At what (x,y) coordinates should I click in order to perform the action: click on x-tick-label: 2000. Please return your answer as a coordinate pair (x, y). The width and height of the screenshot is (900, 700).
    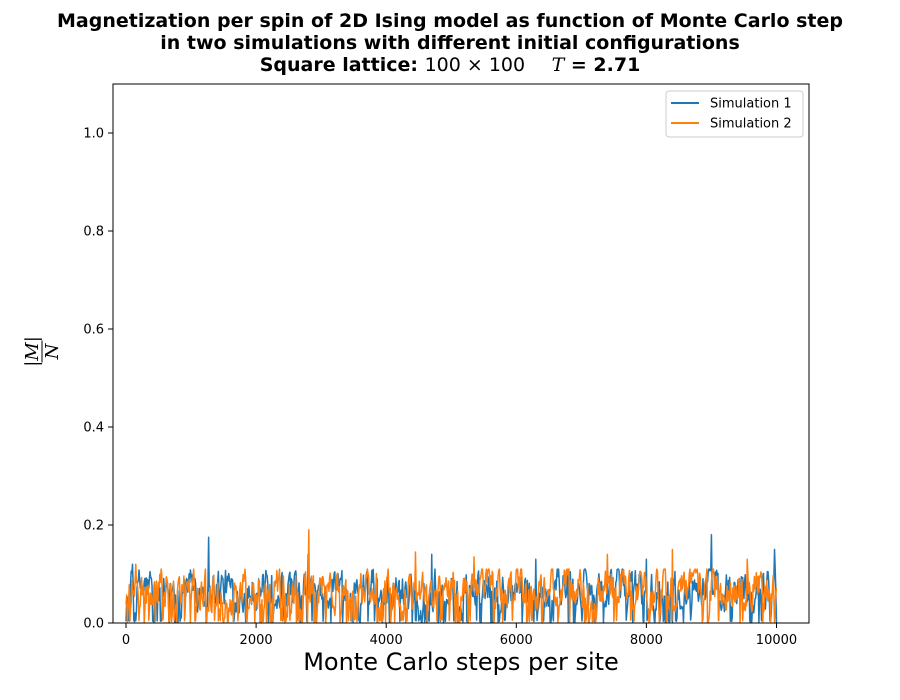
    Looking at the image, I should click on (256, 640).